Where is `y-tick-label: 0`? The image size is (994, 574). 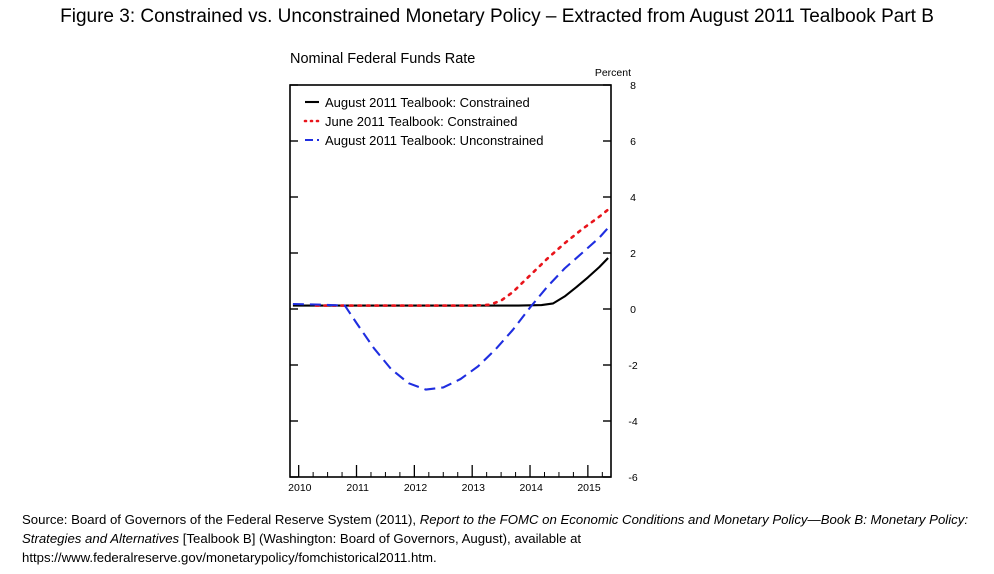
y-tick-label: 0 is located at coordinates (633, 310).